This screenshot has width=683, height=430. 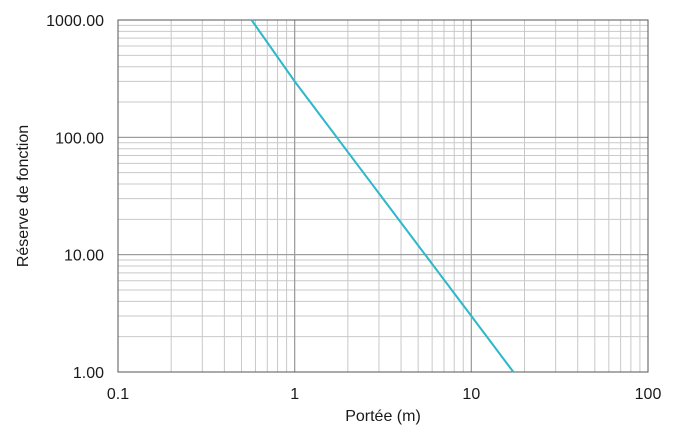 What do you see at coordinates (84, 256) in the screenshot?
I see `y-tick-label: 10.00` at bounding box center [84, 256].